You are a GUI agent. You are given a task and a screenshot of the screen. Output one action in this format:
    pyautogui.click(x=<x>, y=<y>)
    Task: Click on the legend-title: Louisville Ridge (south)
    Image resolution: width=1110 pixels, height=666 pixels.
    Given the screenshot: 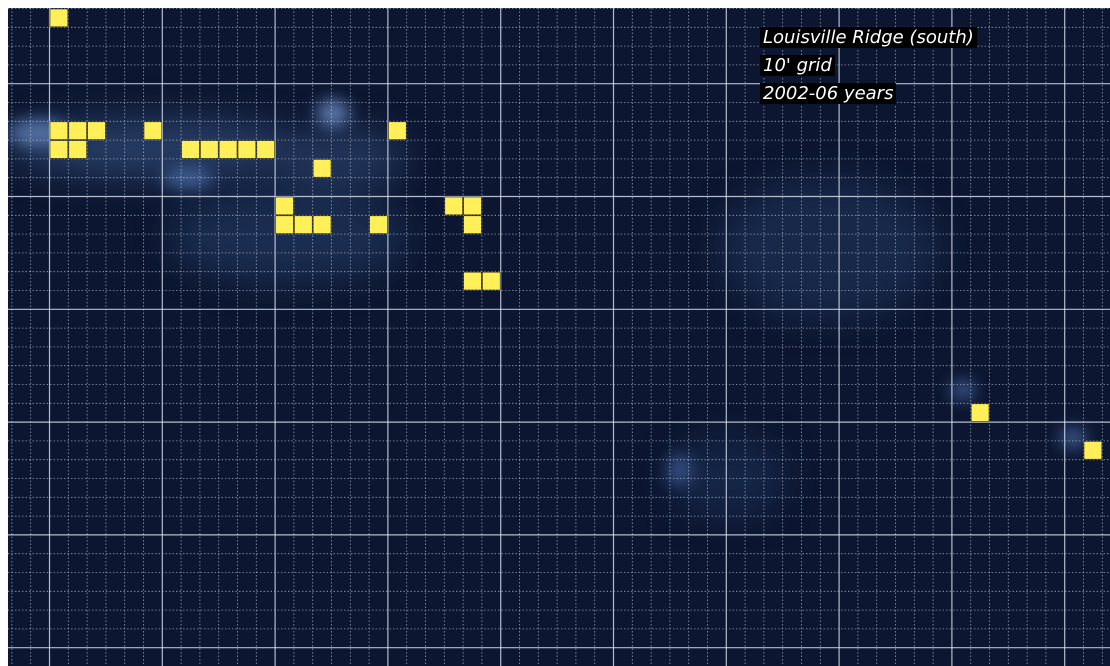 What is the action you would take?
    pyautogui.click(x=868, y=37)
    